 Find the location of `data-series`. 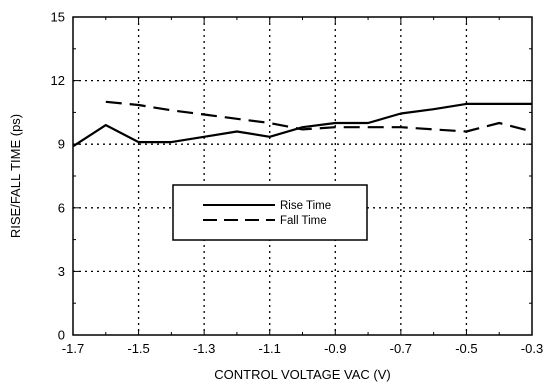

data-series is located at coordinates (302, 124).